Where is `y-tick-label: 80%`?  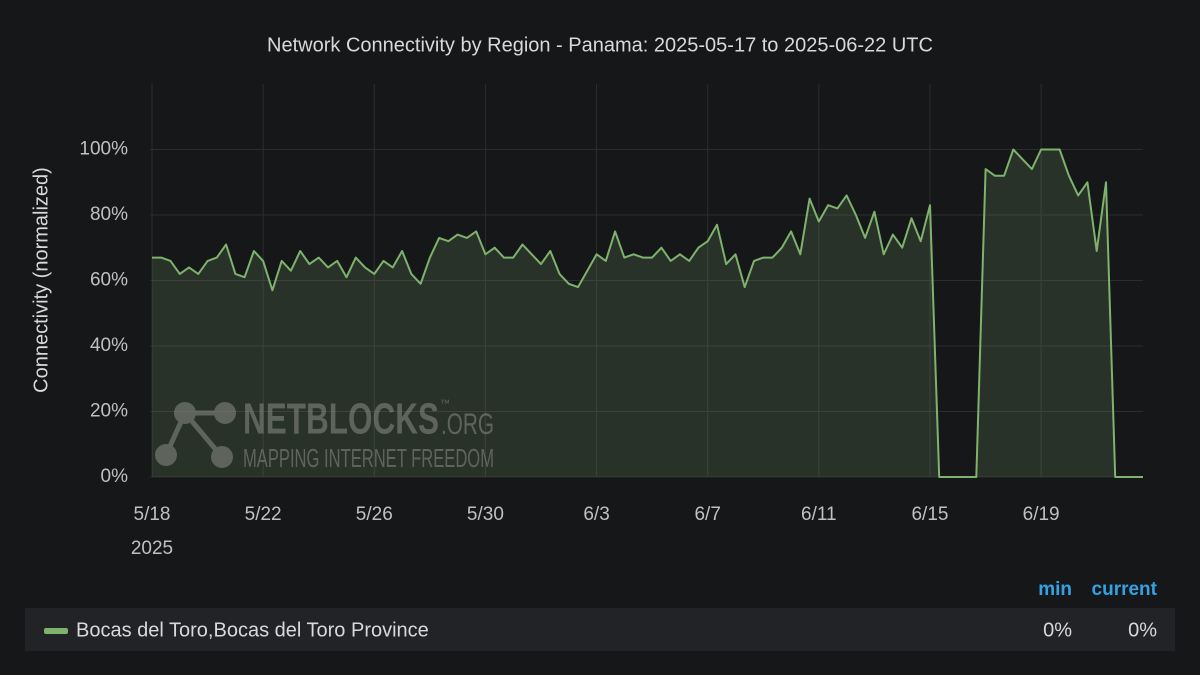
y-tick-label: 80% is located at coordinates (109, 214).